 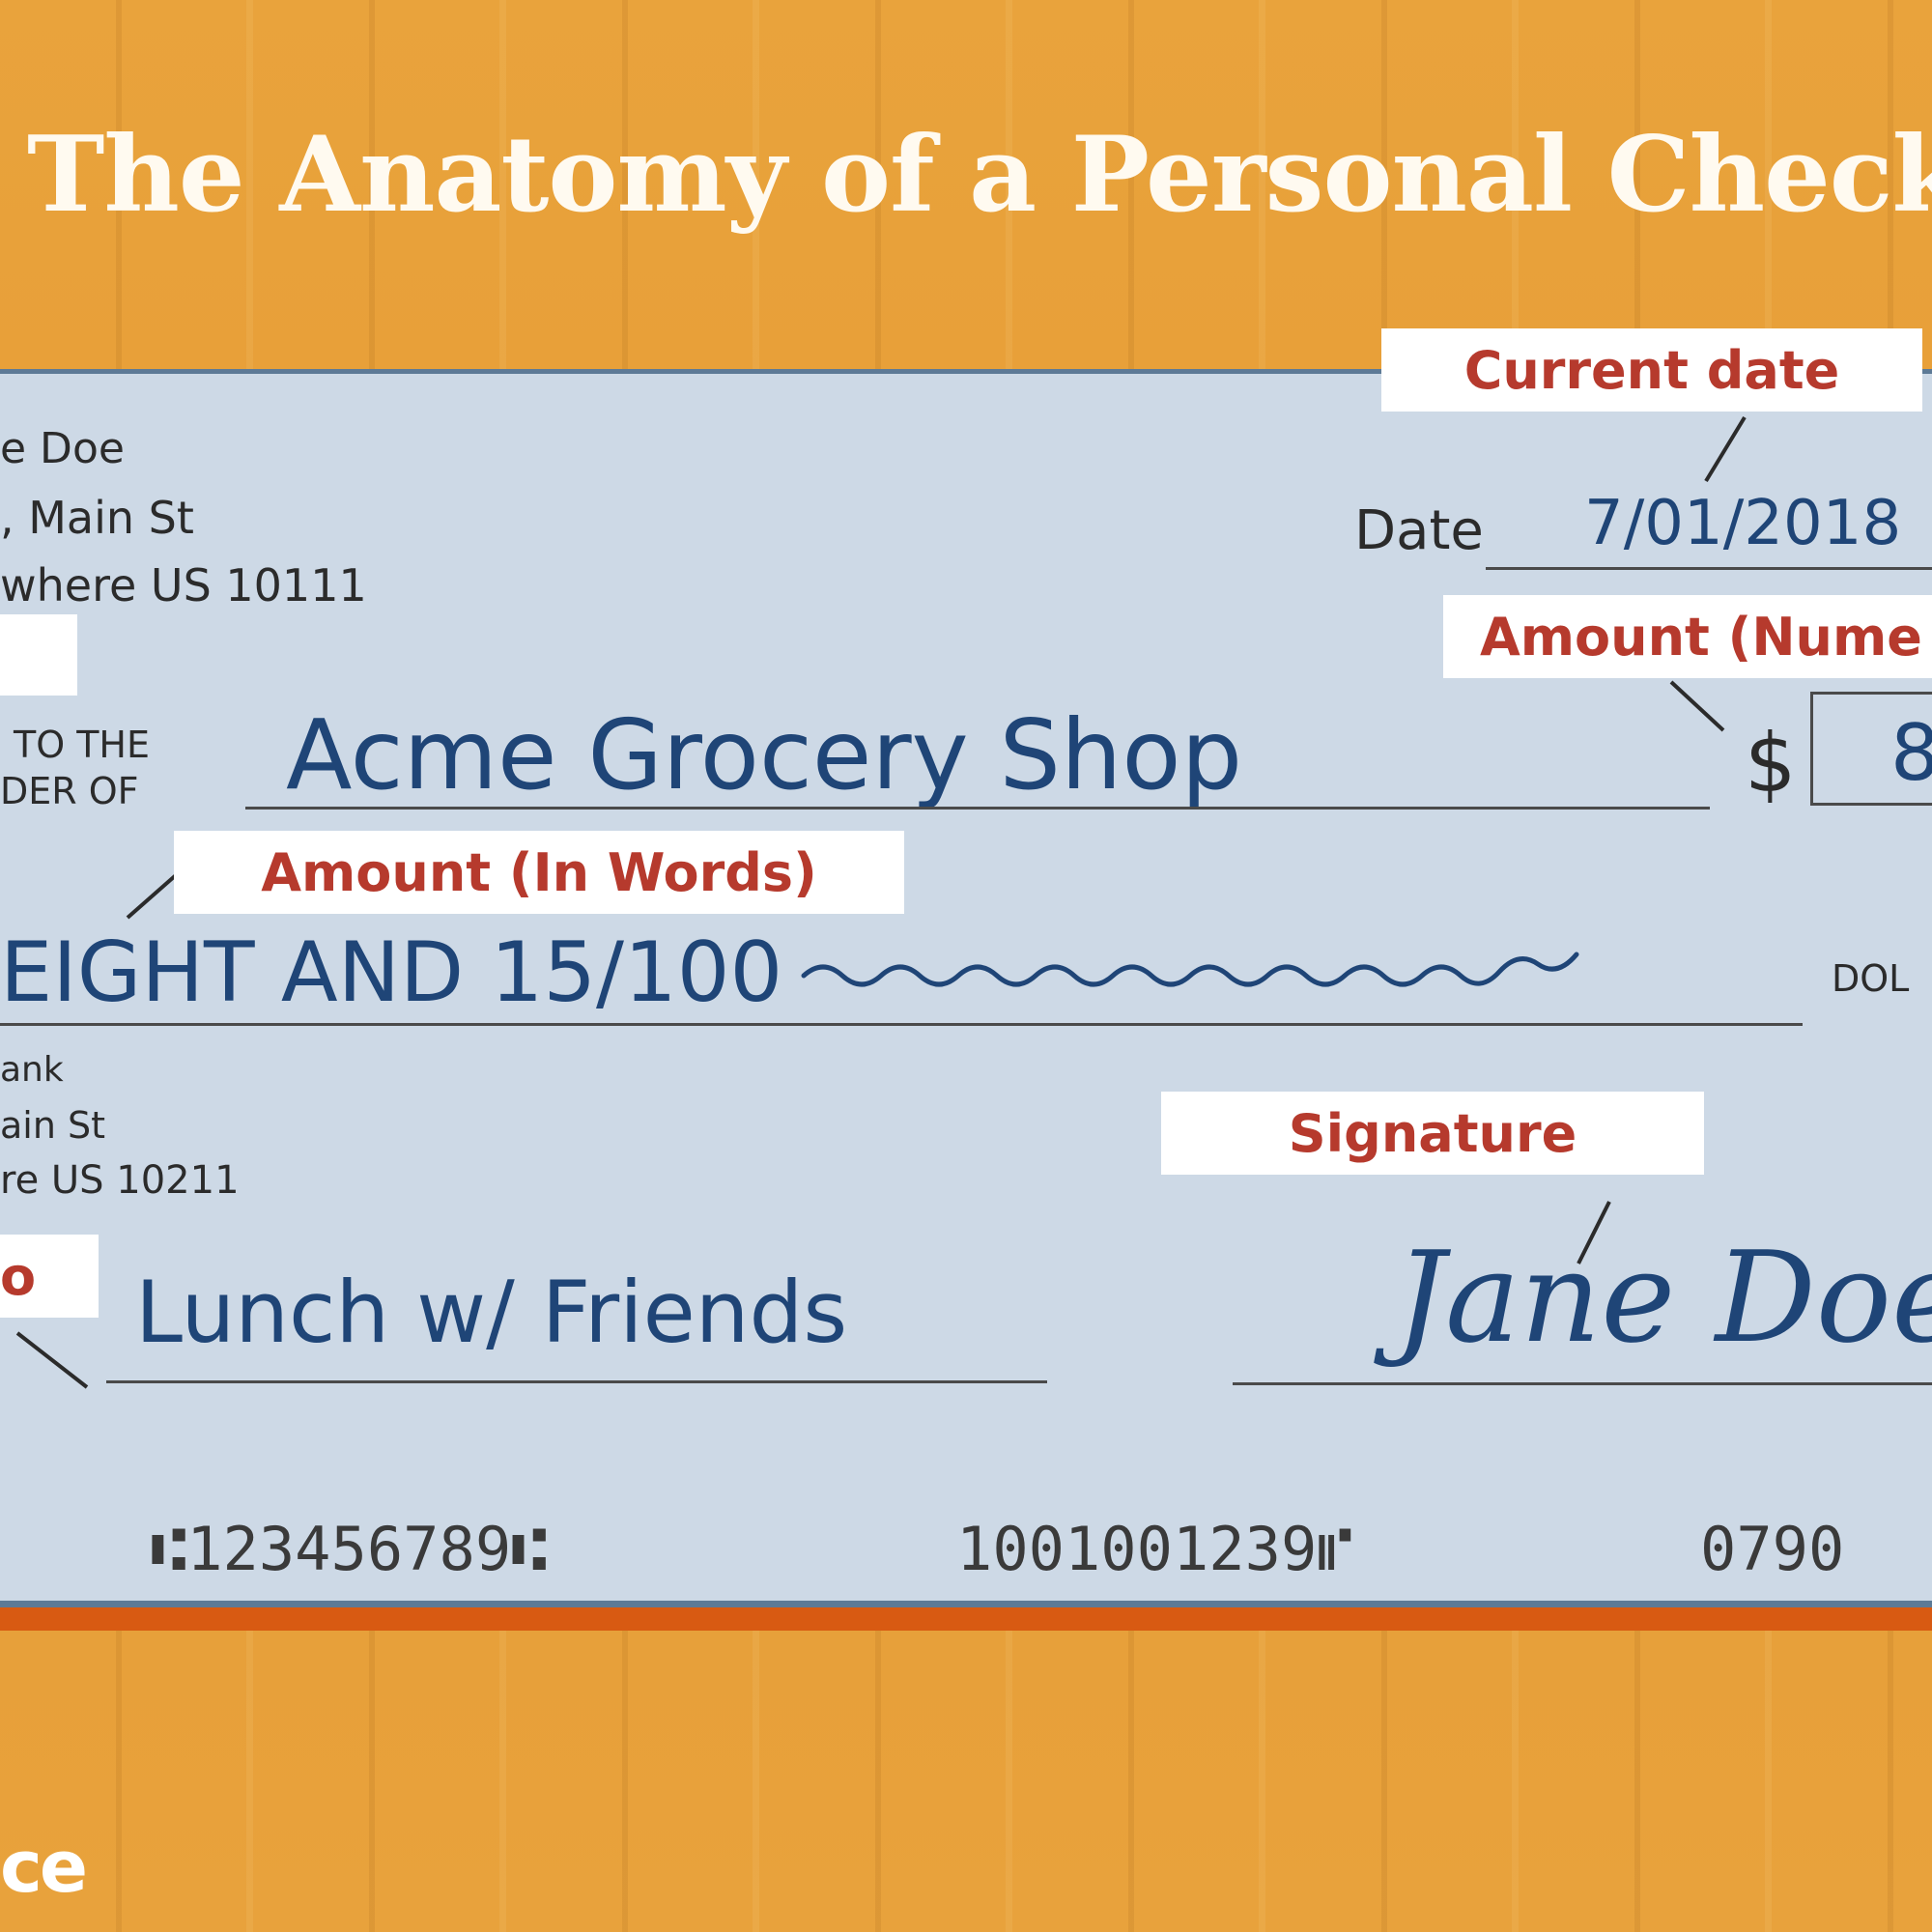 What do you see at coordinates (1663, 1297) in the screenshot?
I see `signature-text: Jane Doe` at bounding box center [1663, 1297].